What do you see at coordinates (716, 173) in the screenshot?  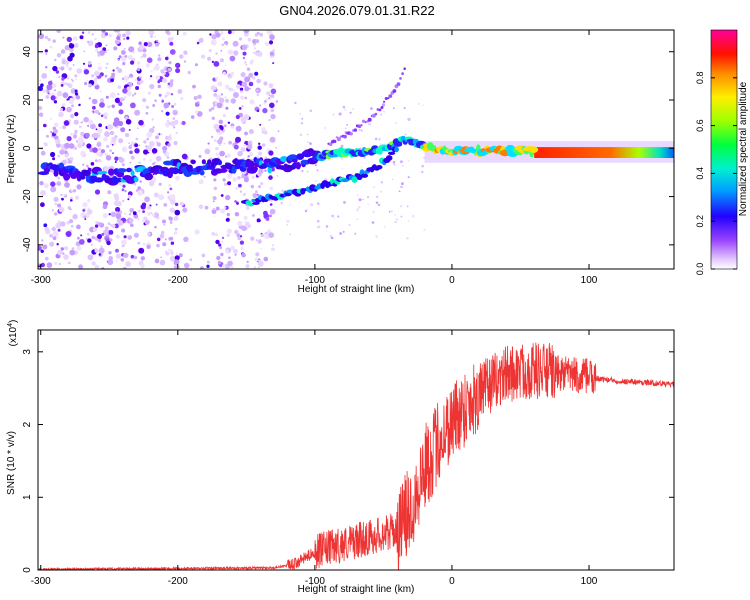 I see `colorbar-ticks: 0.0 0.2 0.4 0.6 0.8` at bounding box center [716, 173].